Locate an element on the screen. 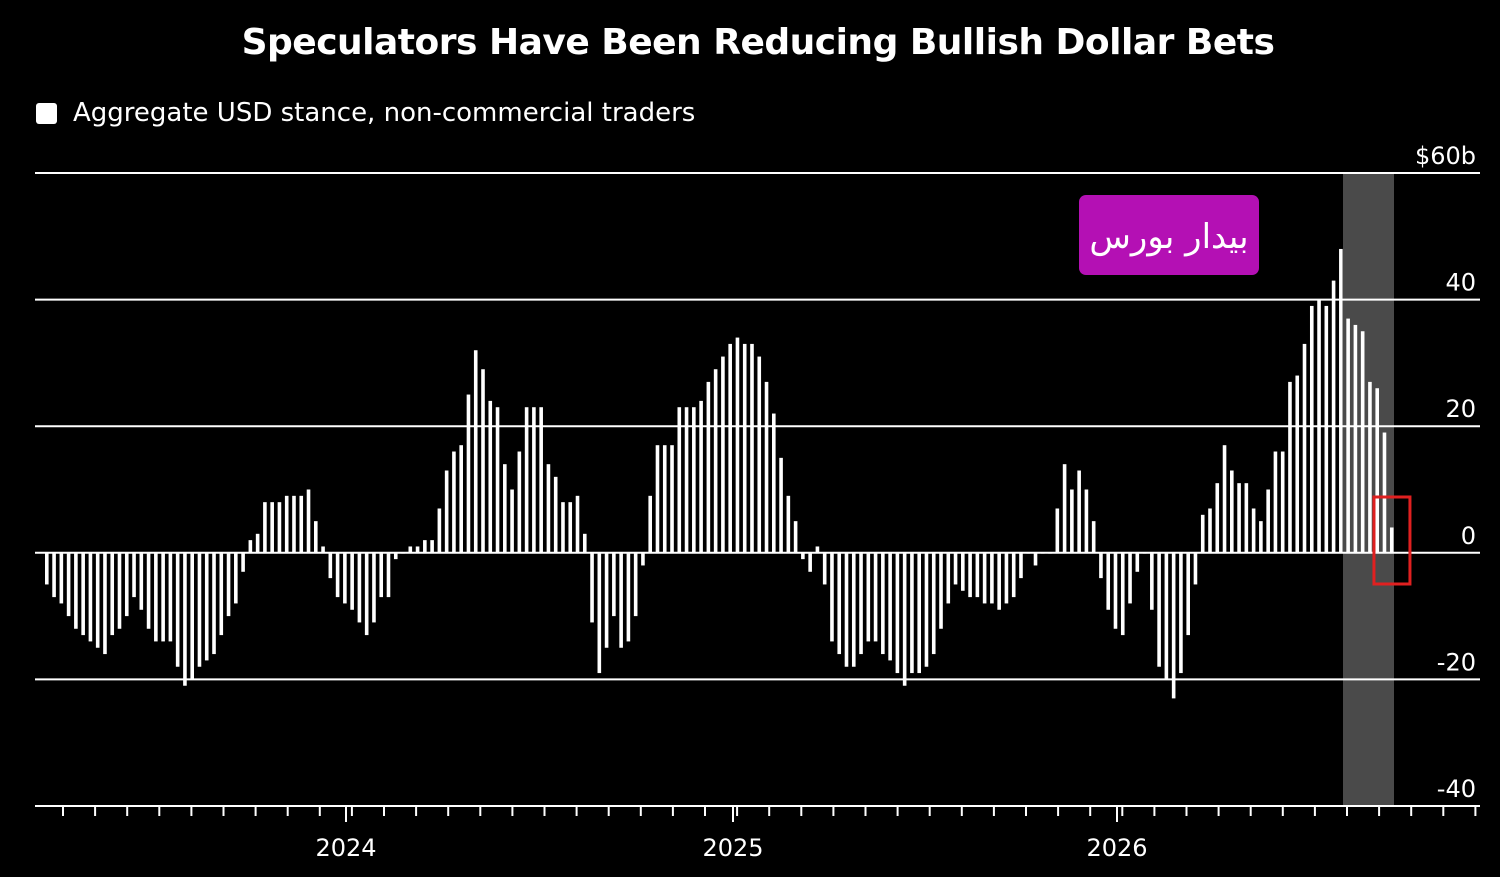 This screenshot has width=1500, height=877. watermark: بیدار بورس is located at coordinates (1169, 235).